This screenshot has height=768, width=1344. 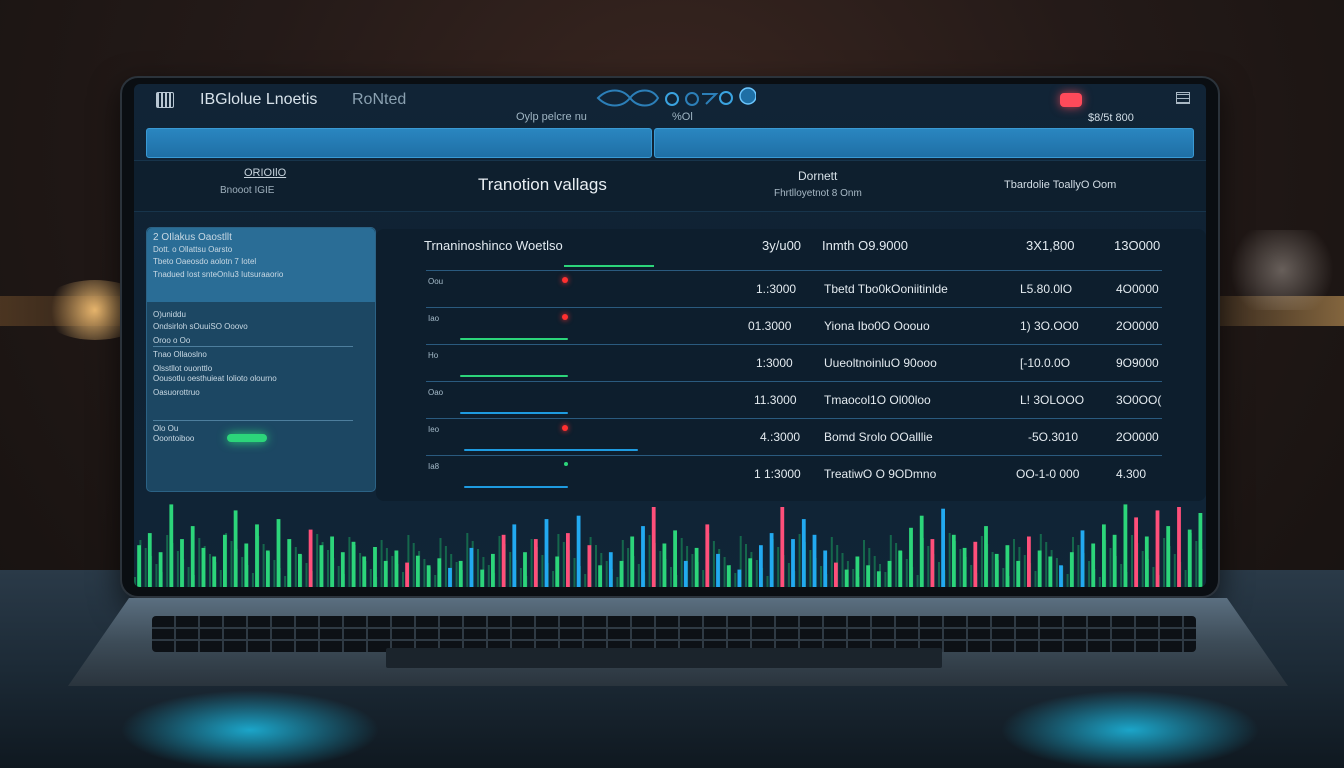 I want to click on row-value: -5O.3010, so click(x=1053, y=437).